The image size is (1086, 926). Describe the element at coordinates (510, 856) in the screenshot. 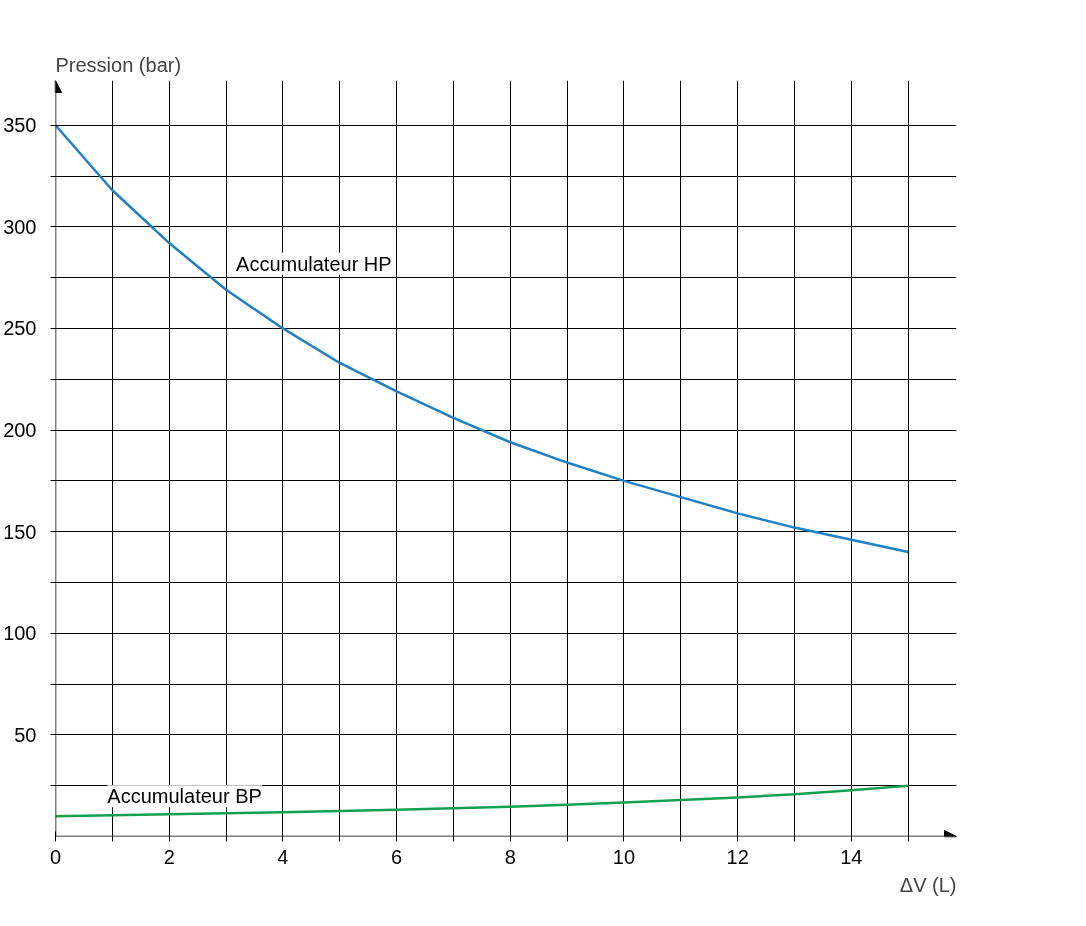

I see `x-tick-label: 8` at that location.